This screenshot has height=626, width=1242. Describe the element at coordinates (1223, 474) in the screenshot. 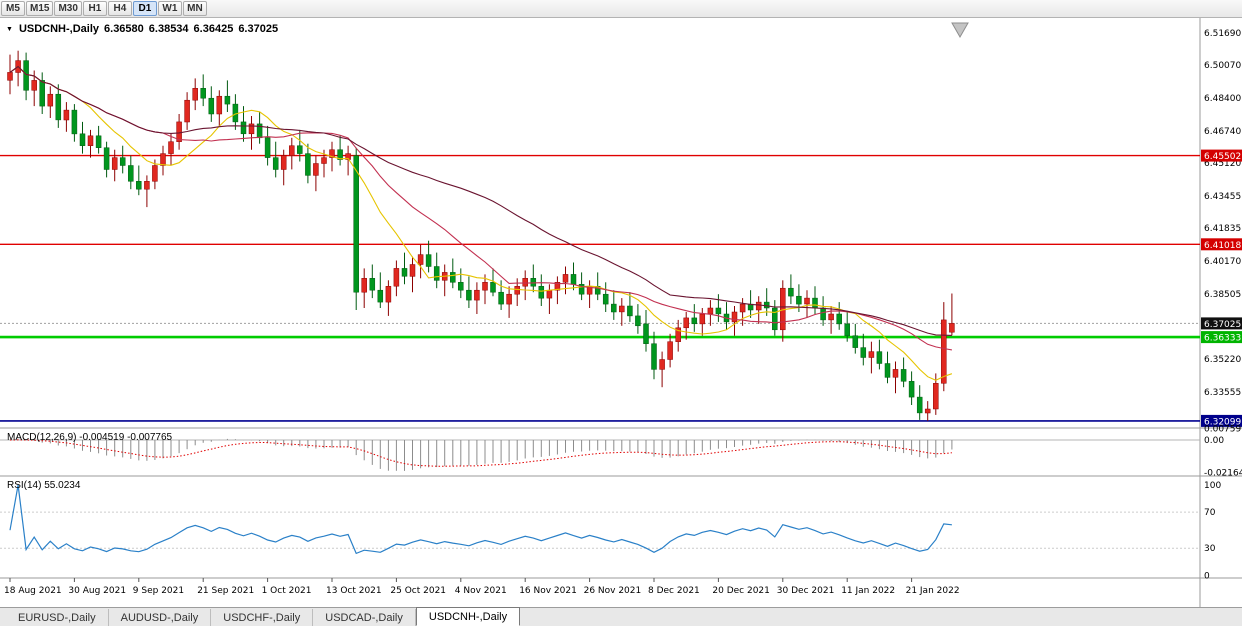

I see `svg-text: -0.02164` at that location.